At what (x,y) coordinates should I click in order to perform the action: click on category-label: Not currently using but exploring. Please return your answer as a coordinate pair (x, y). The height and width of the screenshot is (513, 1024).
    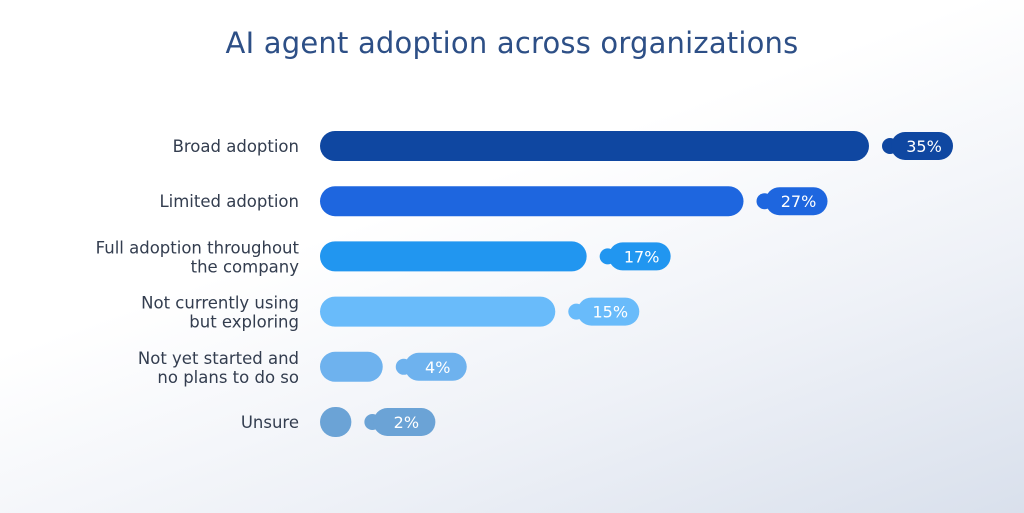
    Looking at the image, I should click on (220, 313).